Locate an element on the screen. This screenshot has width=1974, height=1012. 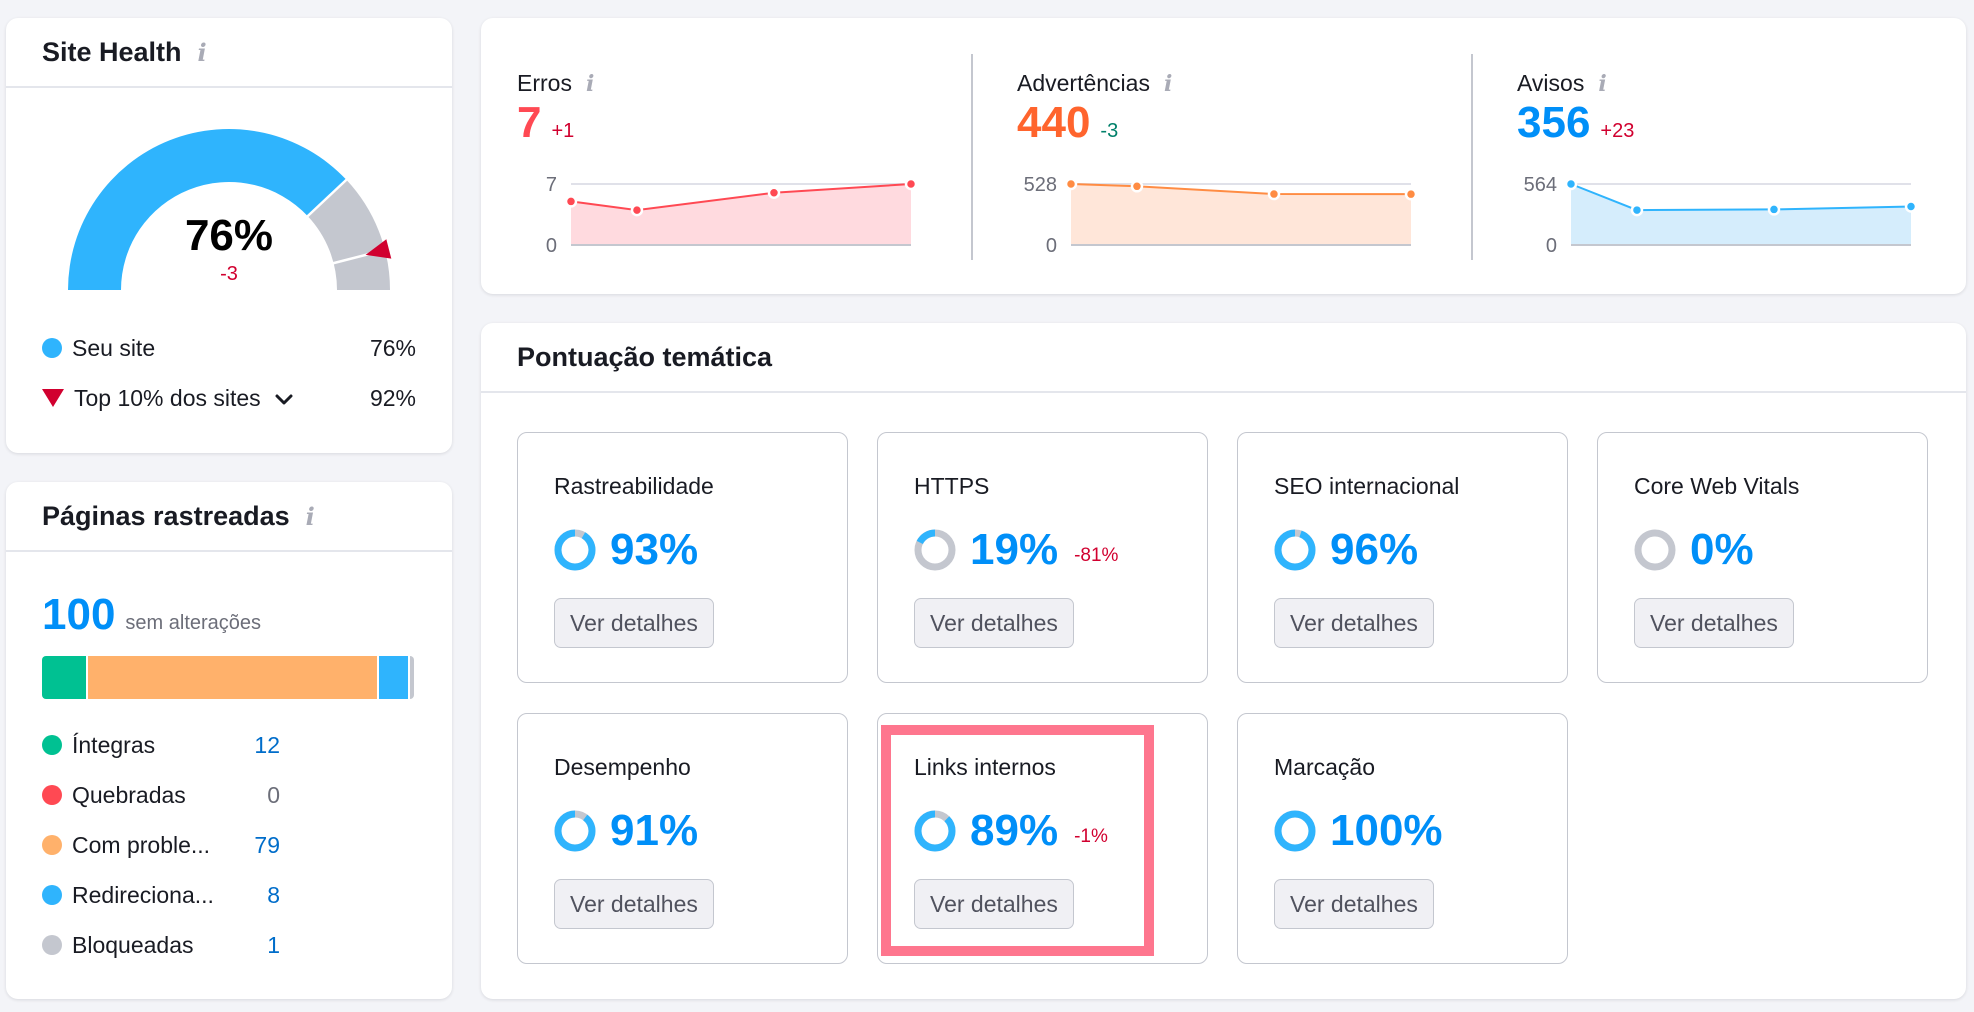
legend-top10: Top 10% dos sites 92% is located at coordinates (229, 398).